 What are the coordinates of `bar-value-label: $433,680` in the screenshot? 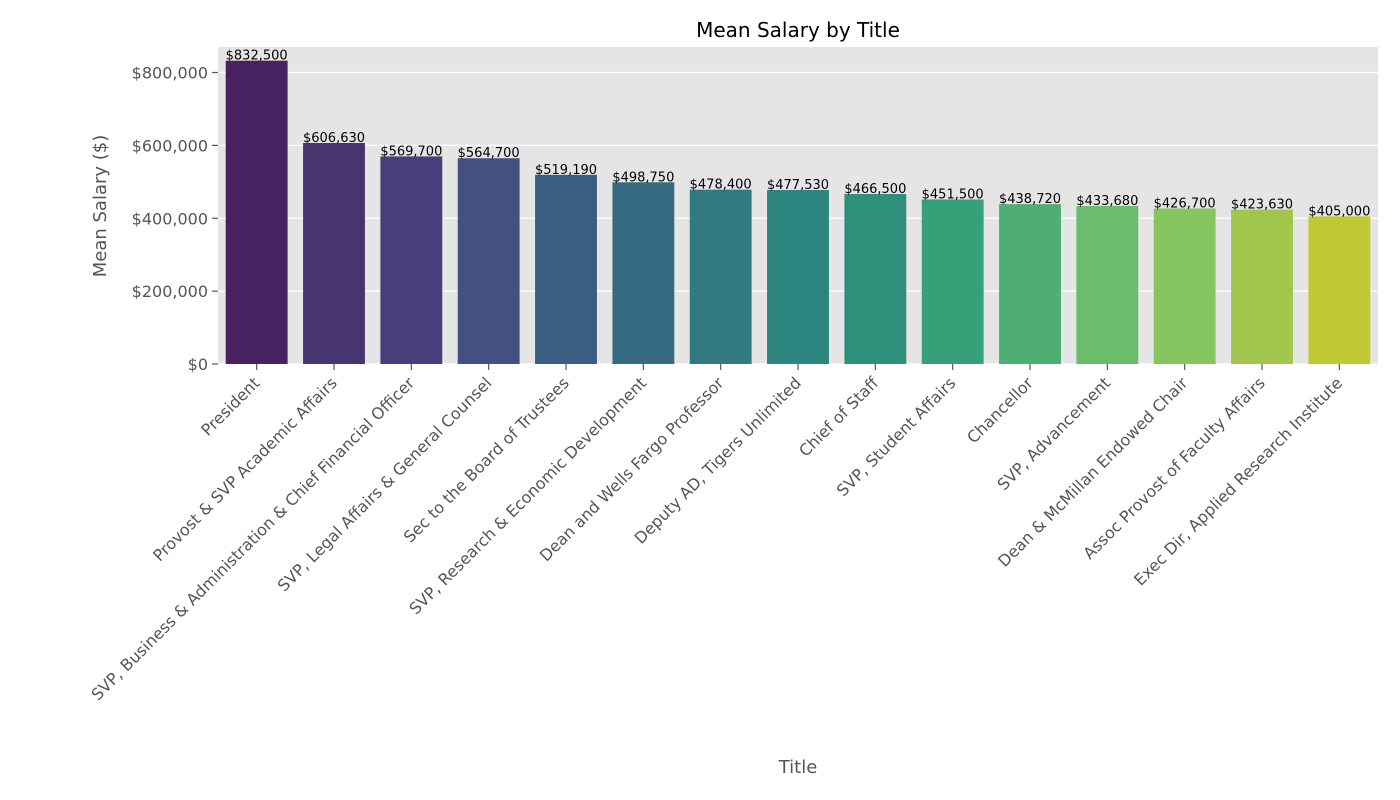 It's located at (1107, 201).